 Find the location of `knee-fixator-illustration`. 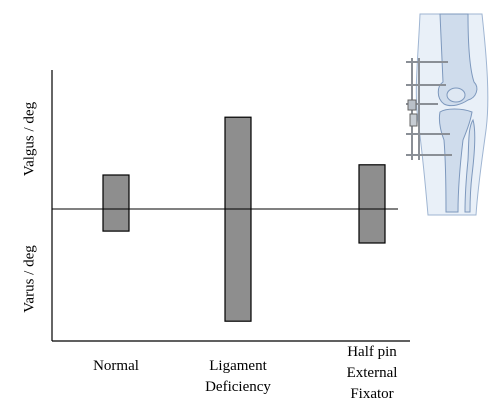

knee-fixator-illustration is located at coordinates (447, 114).